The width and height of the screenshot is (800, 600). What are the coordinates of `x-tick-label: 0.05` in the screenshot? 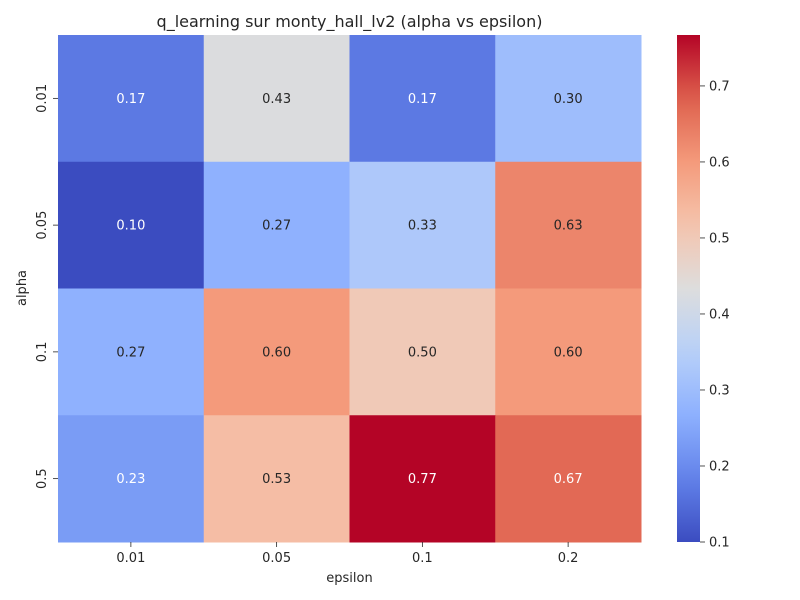 It's located at (276, 558).